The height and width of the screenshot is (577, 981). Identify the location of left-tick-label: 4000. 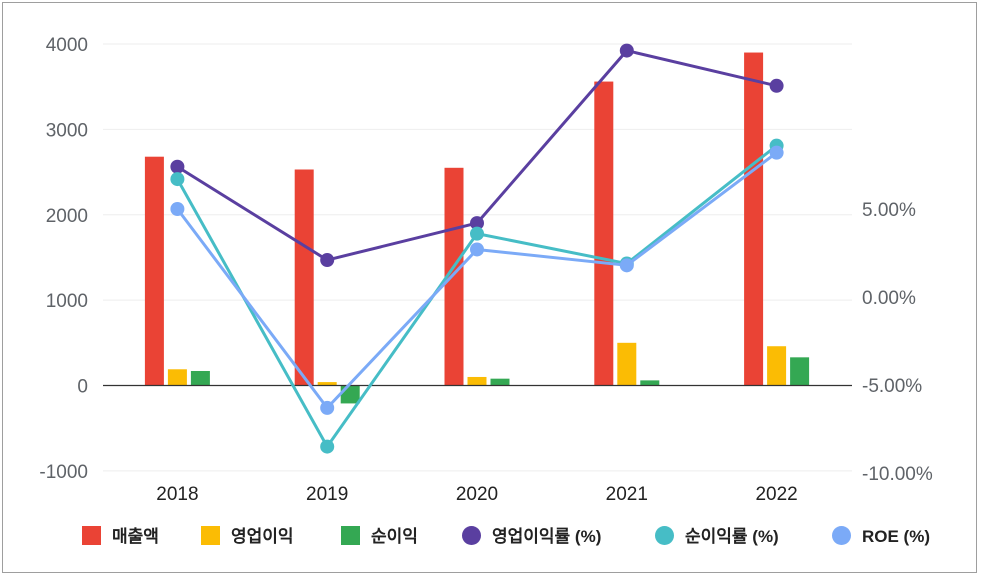
(67, 45).